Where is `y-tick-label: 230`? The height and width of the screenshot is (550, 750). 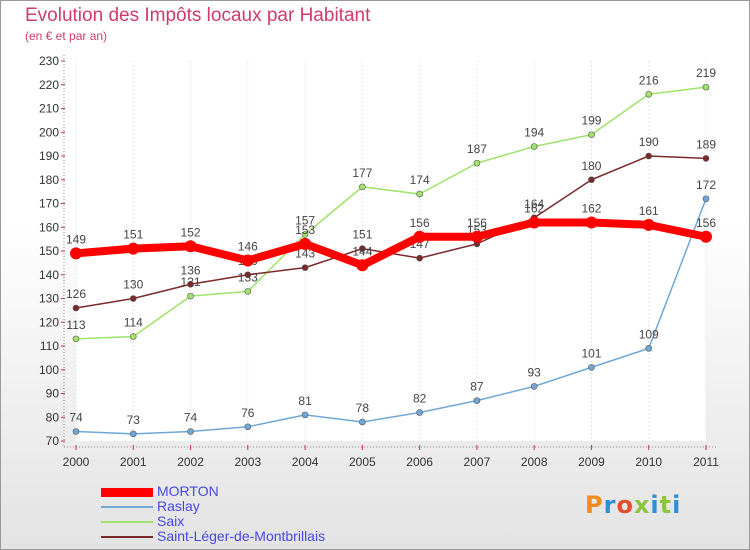
y-tick-label: 230 is located at coordinates (49, 61).